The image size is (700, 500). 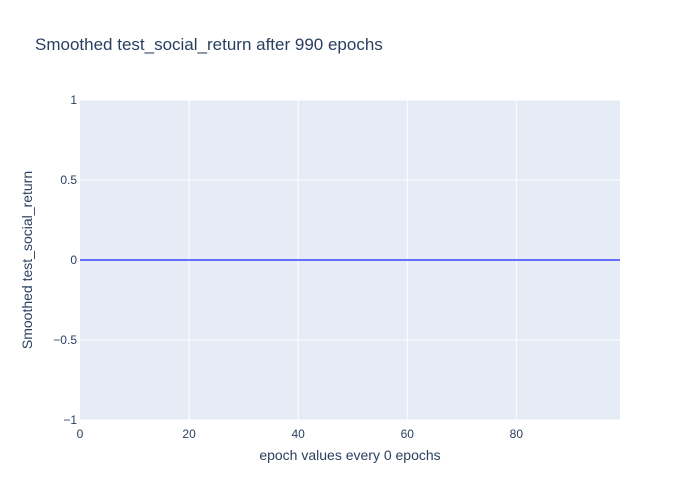 What do you see at coordinates (517, 434) in the screenshot?
I see `x-tick-label: 80` at bounding box center [517, 434].